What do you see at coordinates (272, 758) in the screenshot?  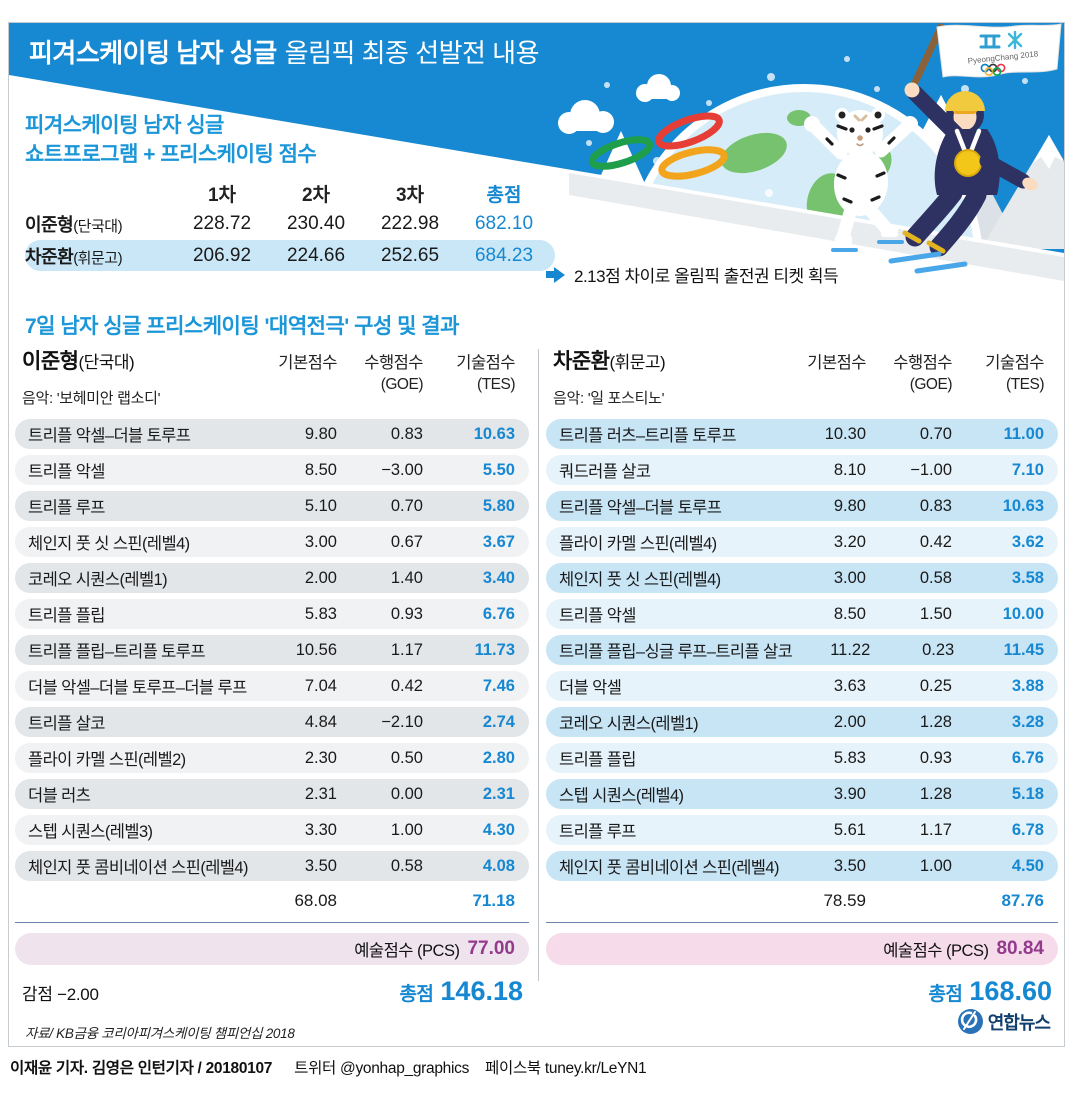 I see `element-row: 플라이 카멜 스핀(레벨2) 2.30 0.50 2.80` at bounding box center [272, 758].